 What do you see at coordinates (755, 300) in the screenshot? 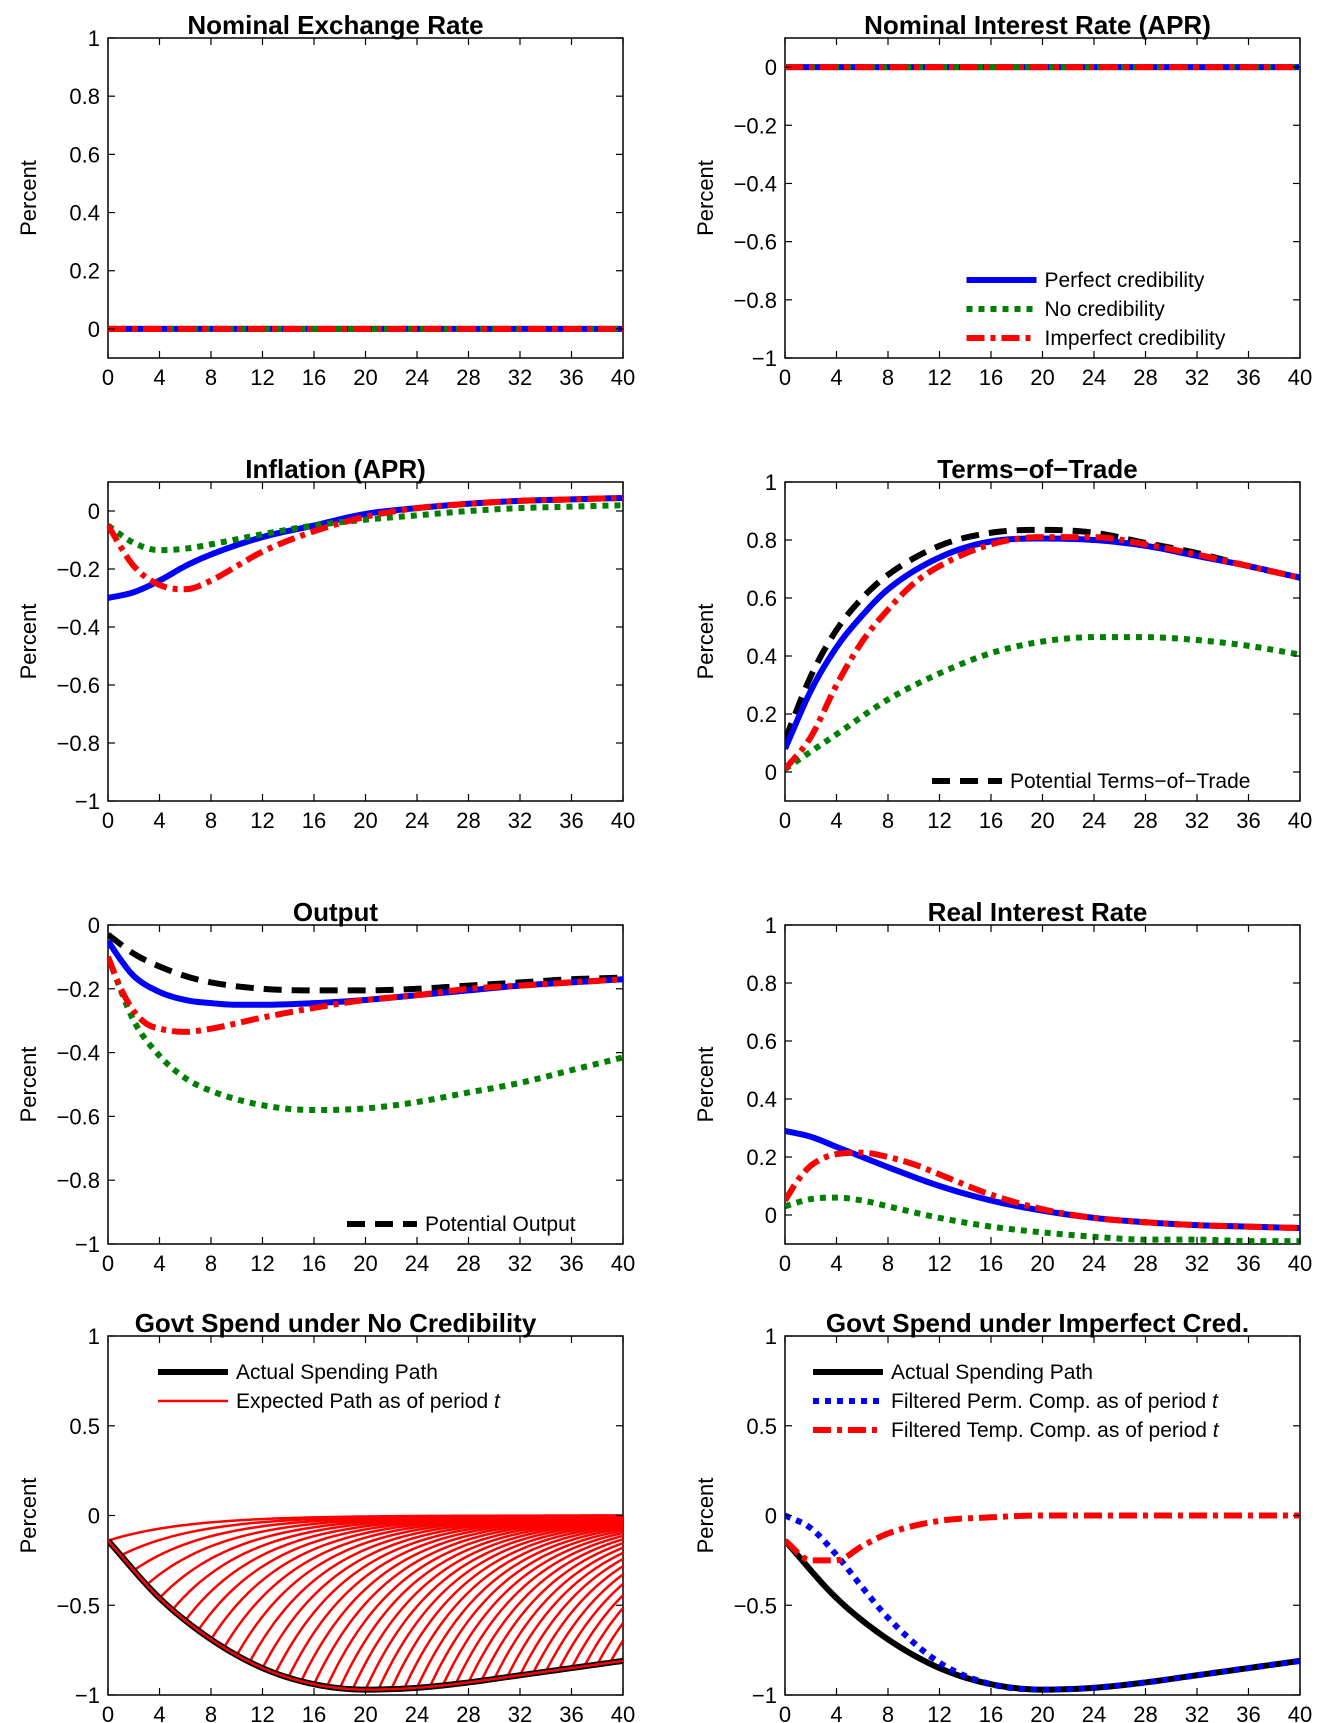
I see `y-tick-label: −0.8` at bounding box center [755, 300].